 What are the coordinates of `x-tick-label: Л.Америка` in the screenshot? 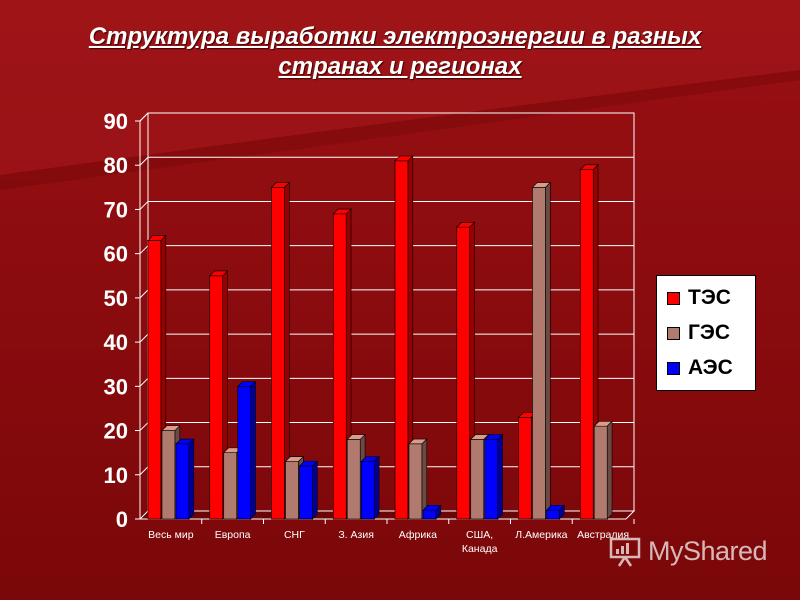 It's located at (541, 535).